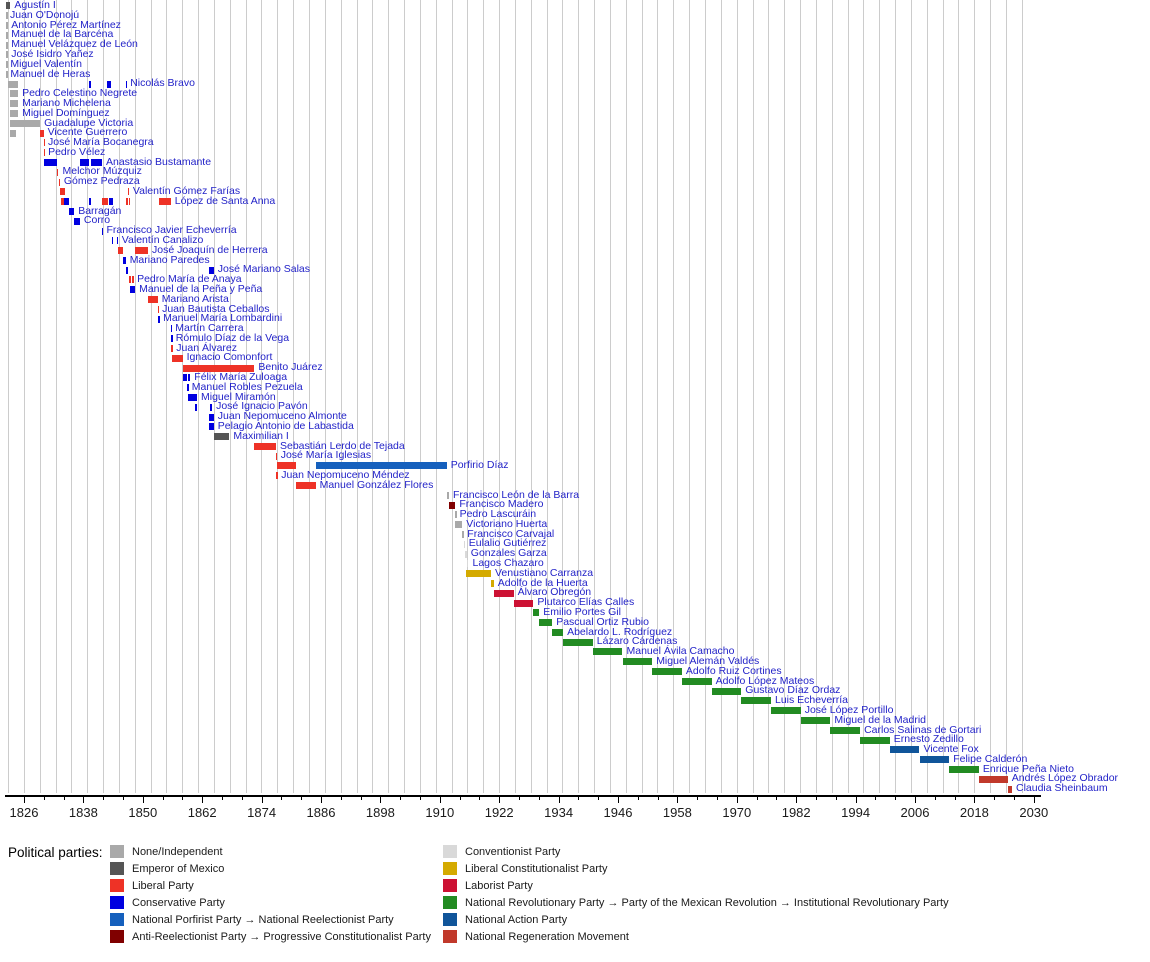  I want to click on president-label: Mariano Paredes, so click(169, 259).